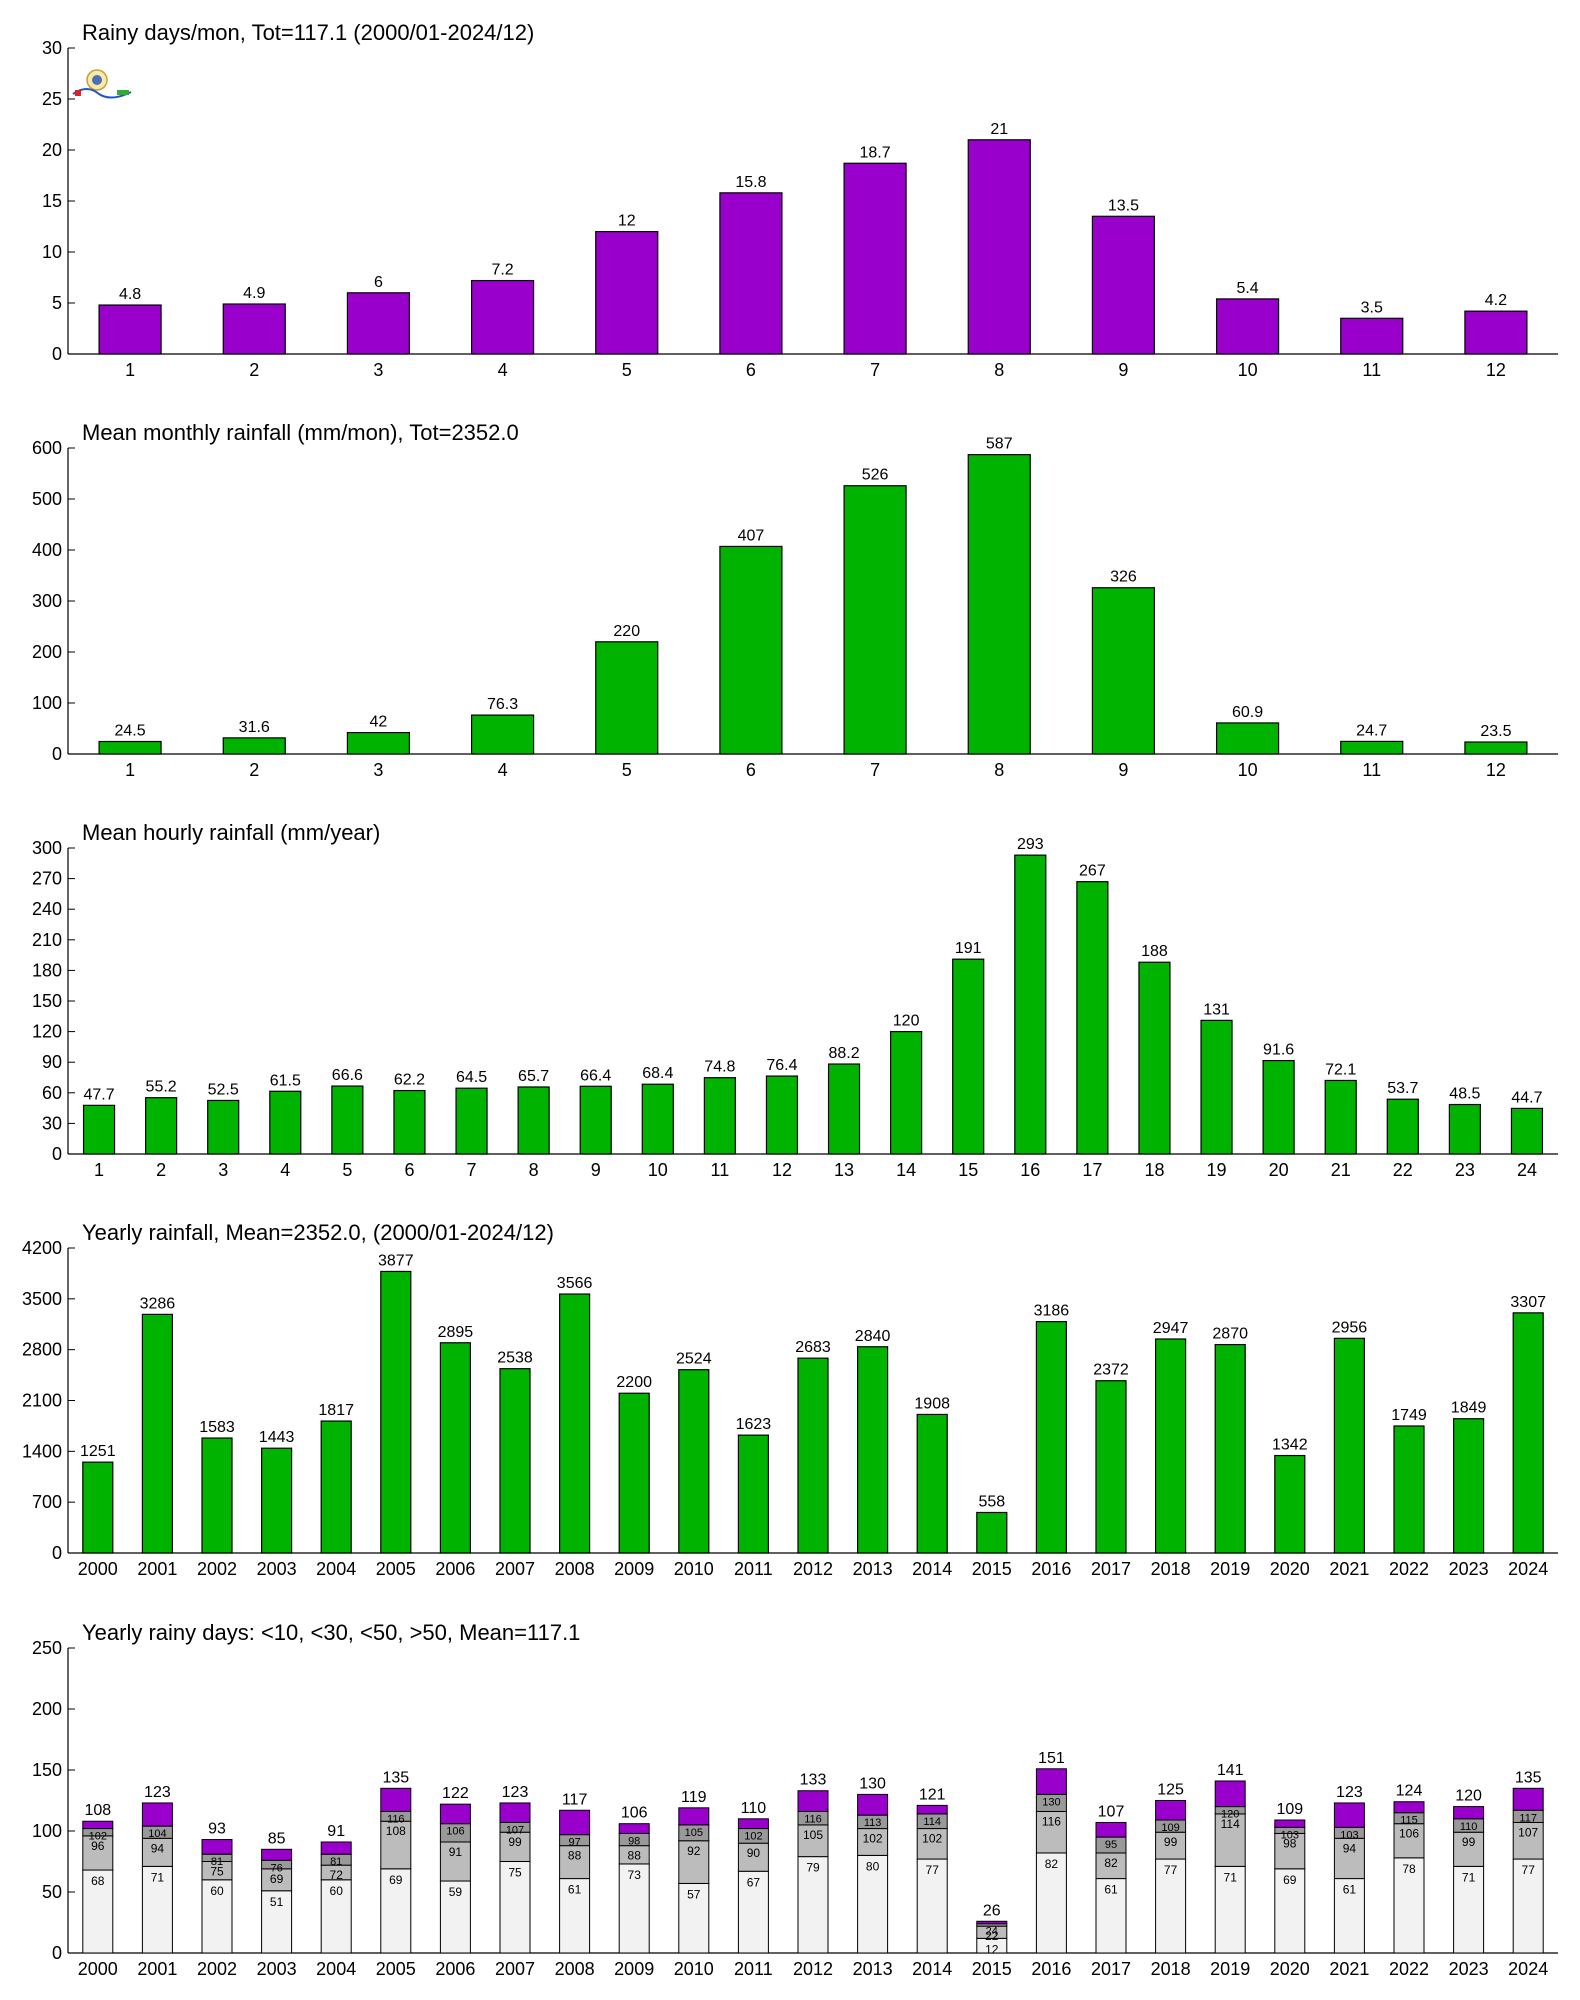 This screenshot has width=1580, height=2000. Describe the element at coordinates (1465, 1170) in the screenshot. I see `x-tick-label: 23` at that location.